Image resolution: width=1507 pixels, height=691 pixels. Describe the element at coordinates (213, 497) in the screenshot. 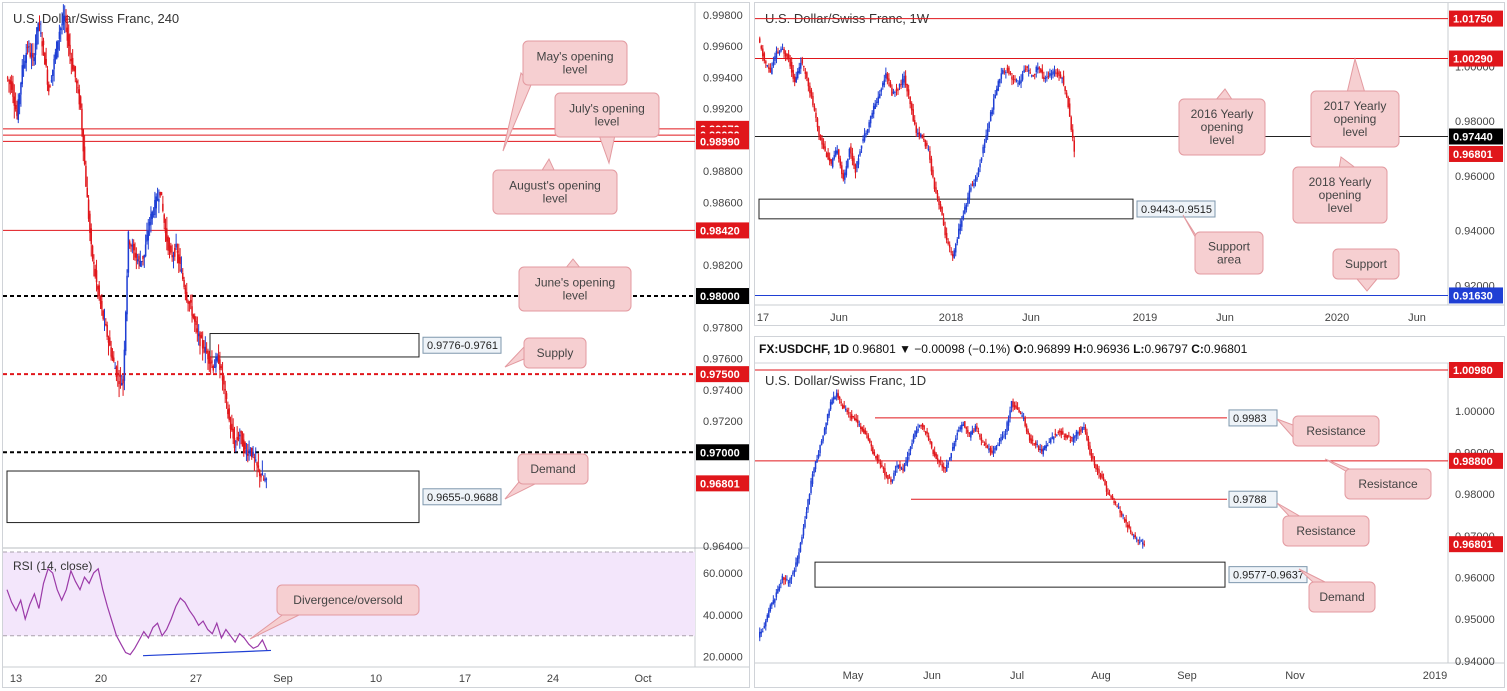

I see `h4-demand-zone` at that location.